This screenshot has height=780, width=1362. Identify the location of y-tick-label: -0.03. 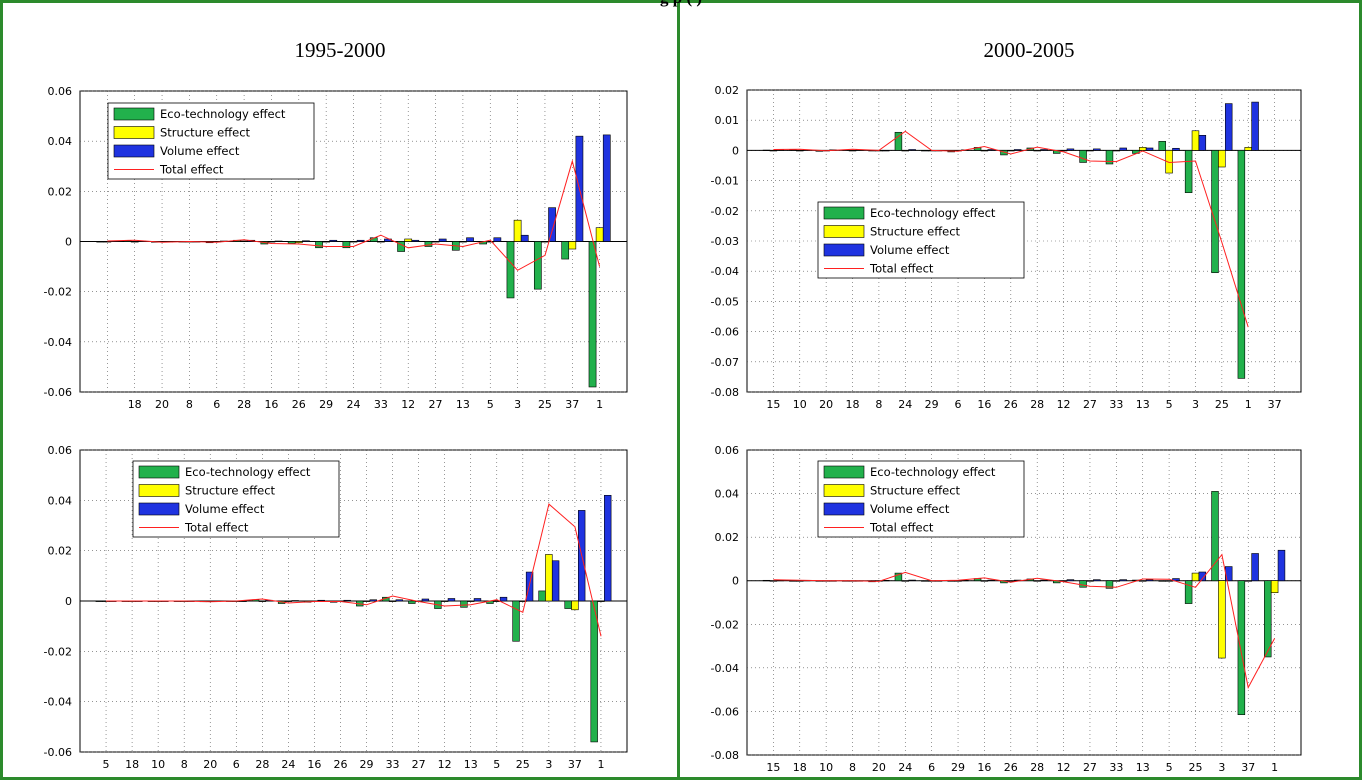
(725, 241).